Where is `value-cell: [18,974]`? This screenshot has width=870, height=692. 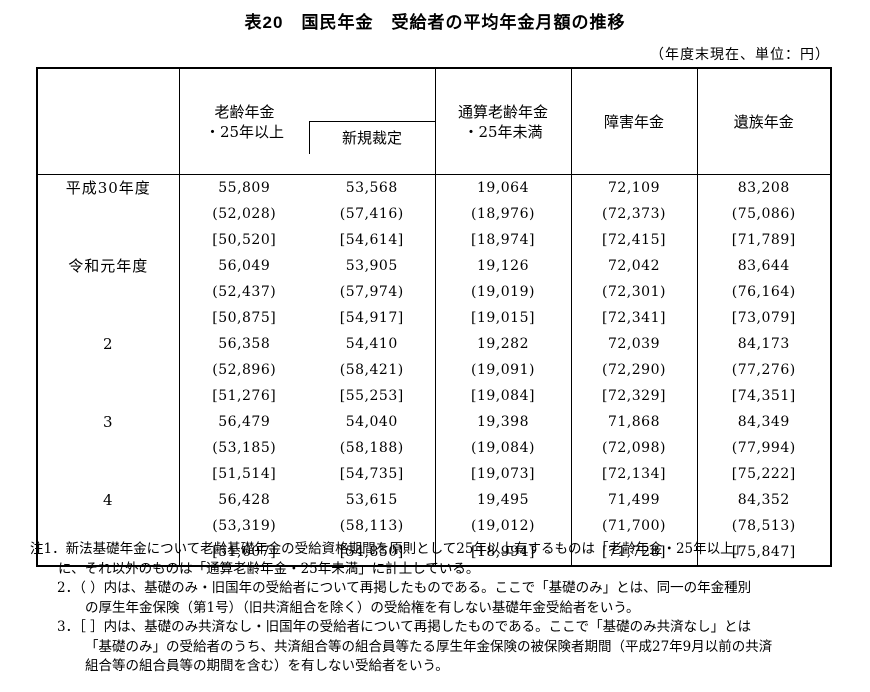 value-cell: [18,974] is located at coordinates (503, 240).